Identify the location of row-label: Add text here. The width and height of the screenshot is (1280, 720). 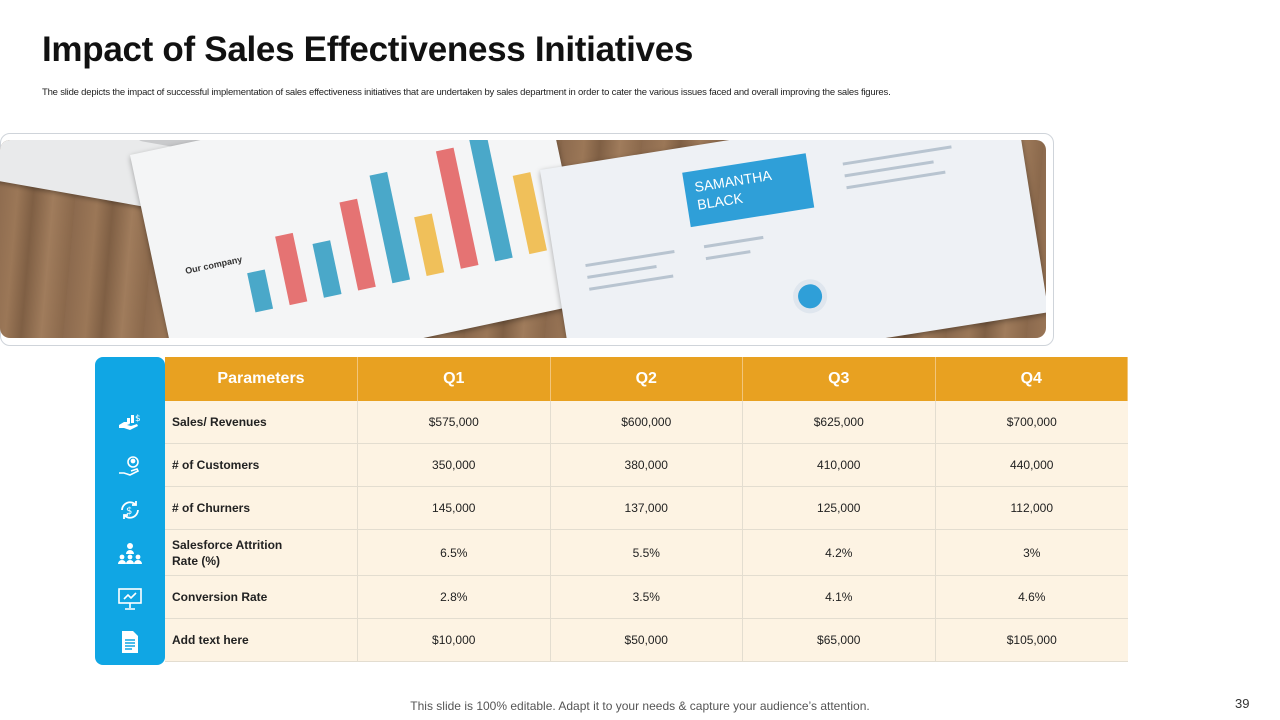
(261, 640).